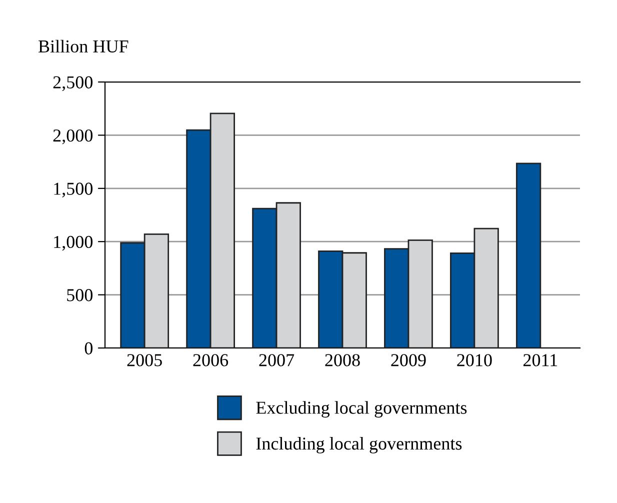 The width and height of the screenshot is (617, 503). What do you see at coordinates (80, 295) in the screenshot?
I see `y-tick-label: 500` at bounding box center [80, 295].